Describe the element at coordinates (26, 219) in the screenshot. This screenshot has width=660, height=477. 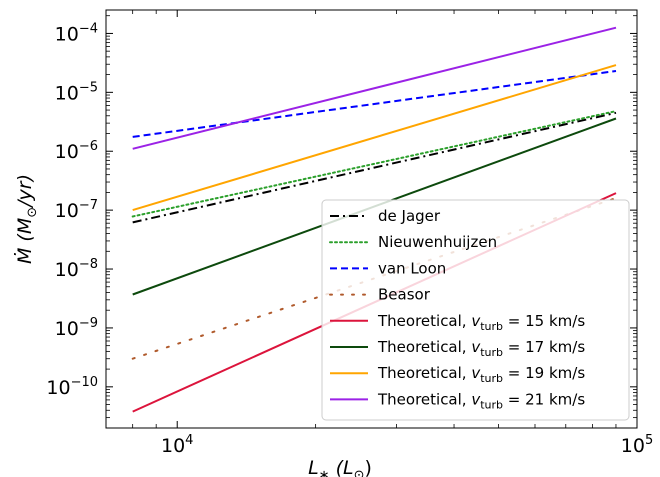
I see `y-axis-label: Ṁ (M⊙/yr)` at that location.